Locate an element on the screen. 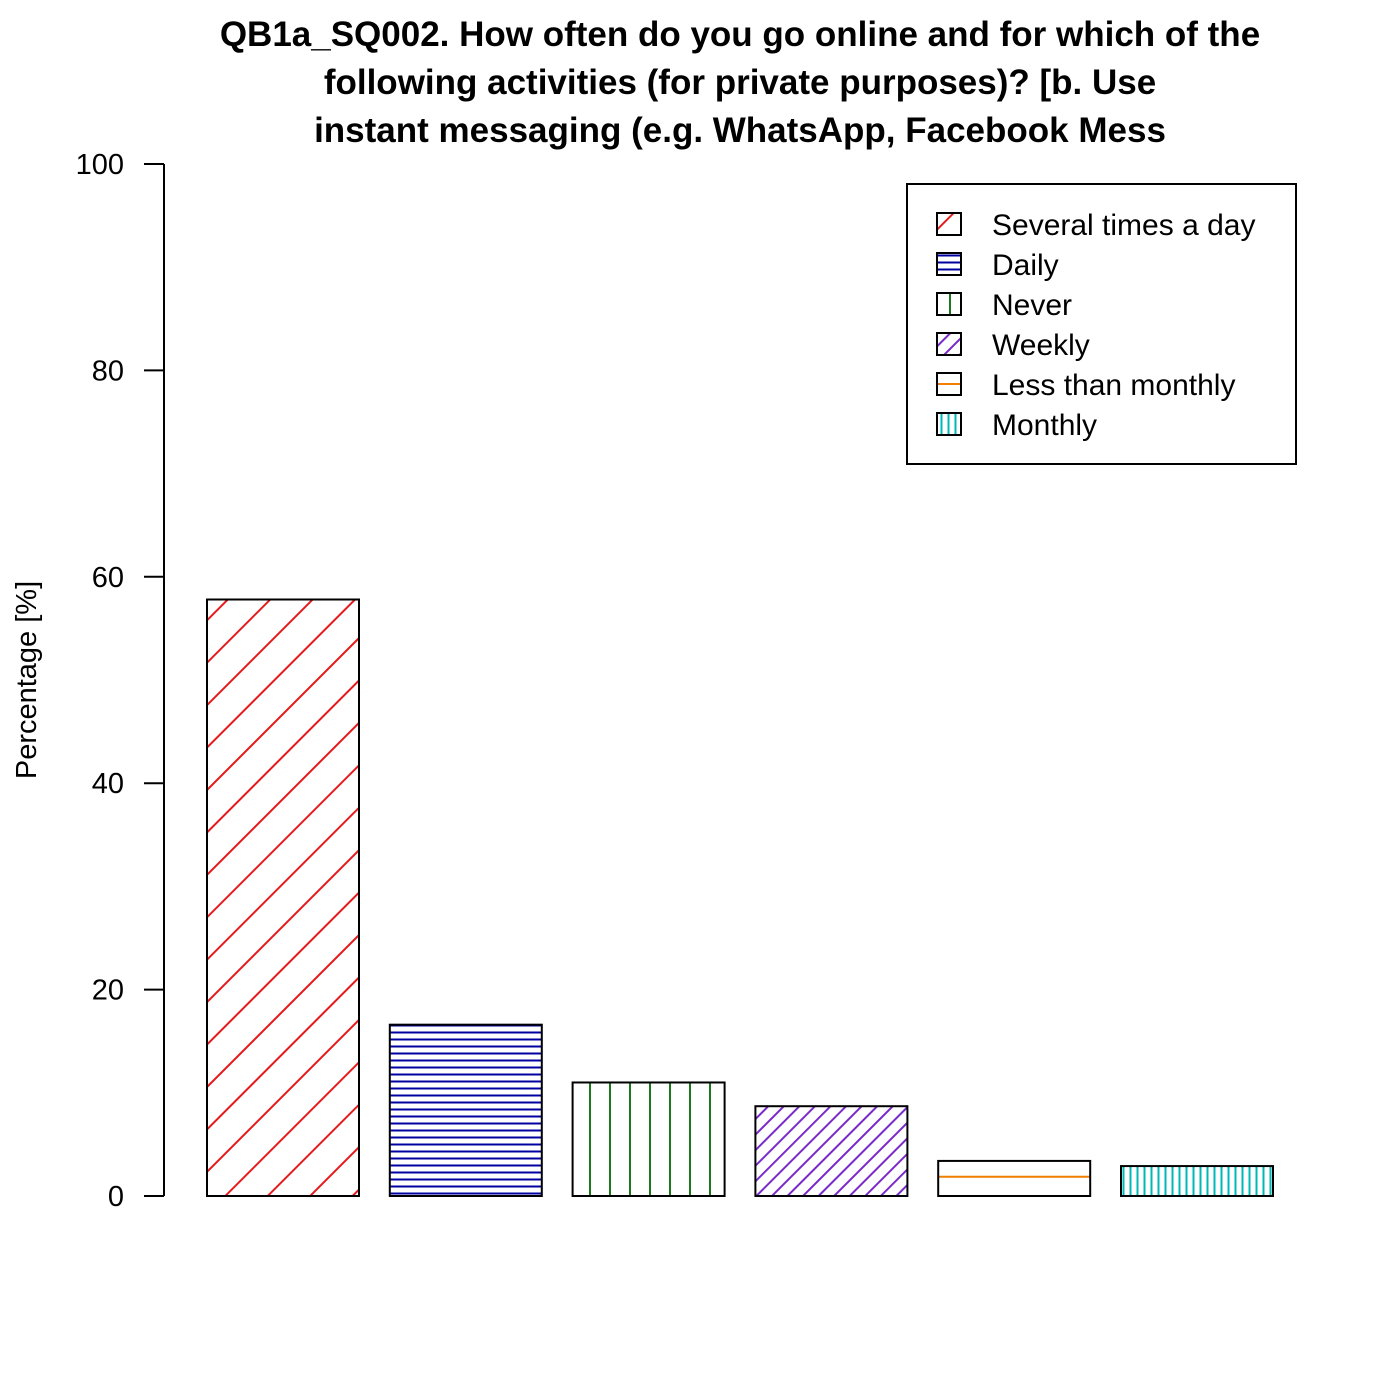  bar-never is located at coordinates (648, 1139).